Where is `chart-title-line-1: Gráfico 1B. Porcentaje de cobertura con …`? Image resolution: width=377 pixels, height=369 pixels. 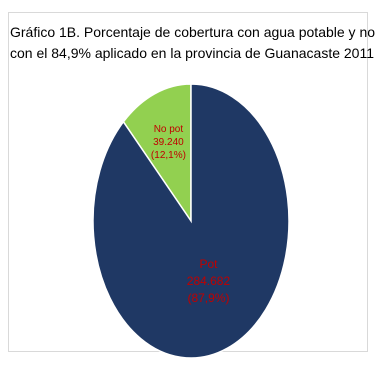
chart-title-line-1: Gráfico 1B. Porcentaje de cobertura con … is located at coordinates (193, 32).